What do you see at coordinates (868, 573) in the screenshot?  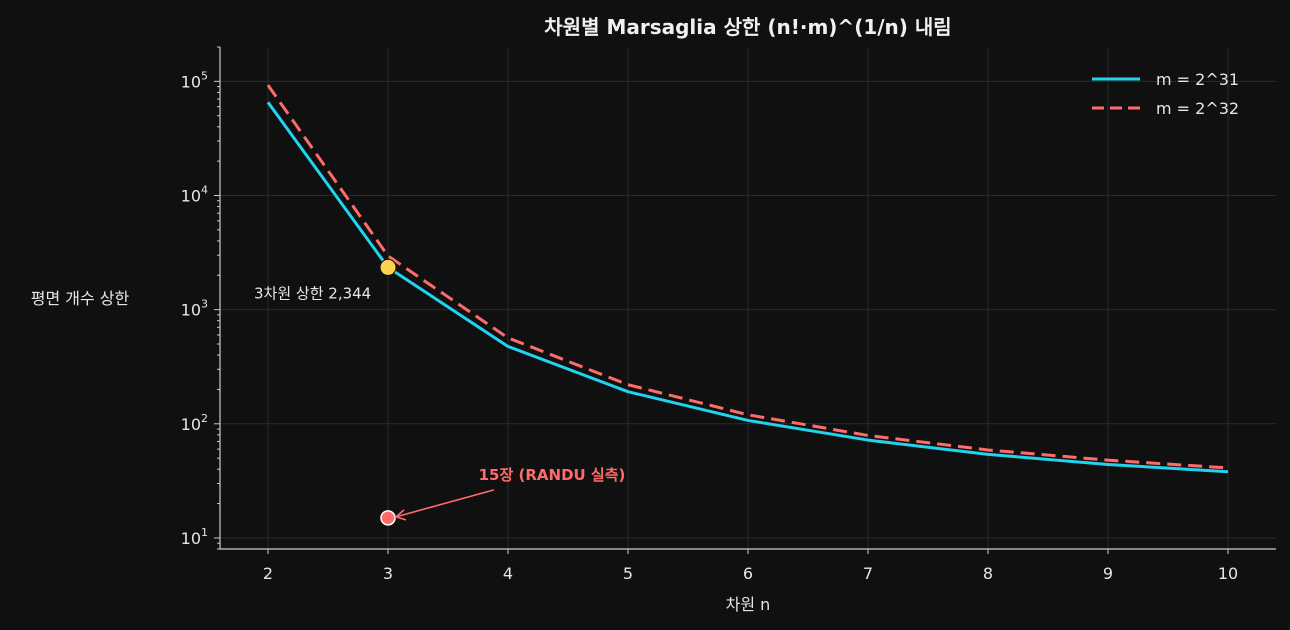 I see `x-tick-label: 7` at bounding box center [868, 573].